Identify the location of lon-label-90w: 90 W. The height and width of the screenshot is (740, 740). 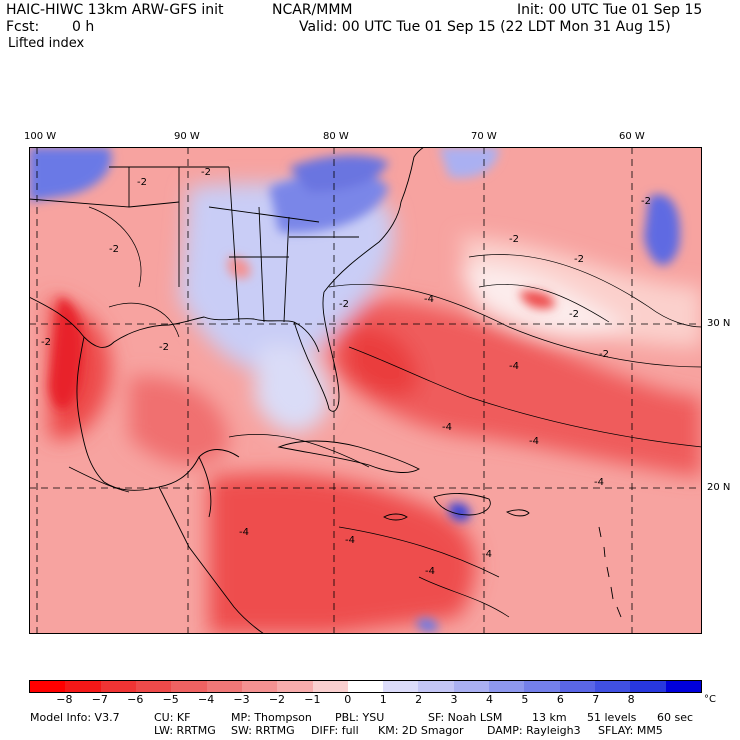
(187, 136).